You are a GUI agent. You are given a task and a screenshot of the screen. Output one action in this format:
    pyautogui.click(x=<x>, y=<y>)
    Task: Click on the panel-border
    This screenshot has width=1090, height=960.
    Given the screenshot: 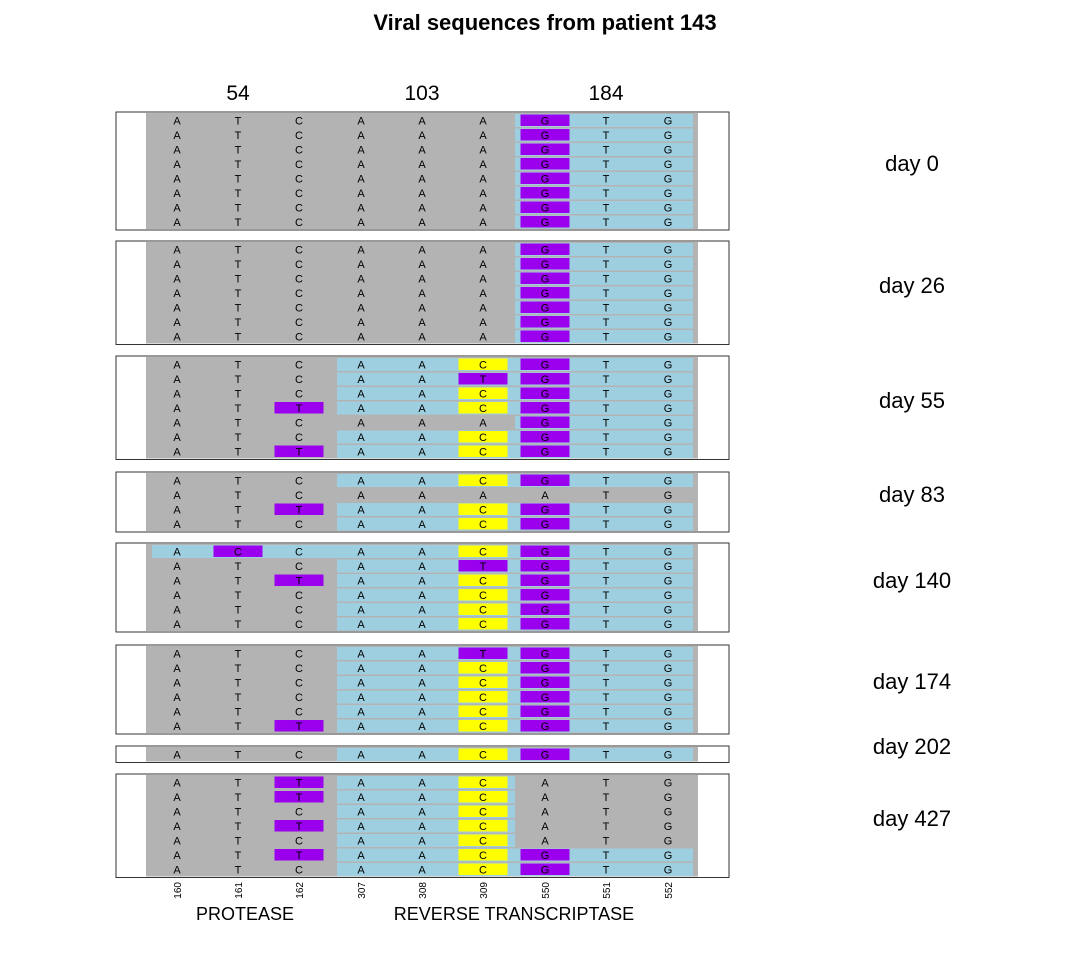 What is the action you would take?
    pyautogui.click(x=422, y=292)
    